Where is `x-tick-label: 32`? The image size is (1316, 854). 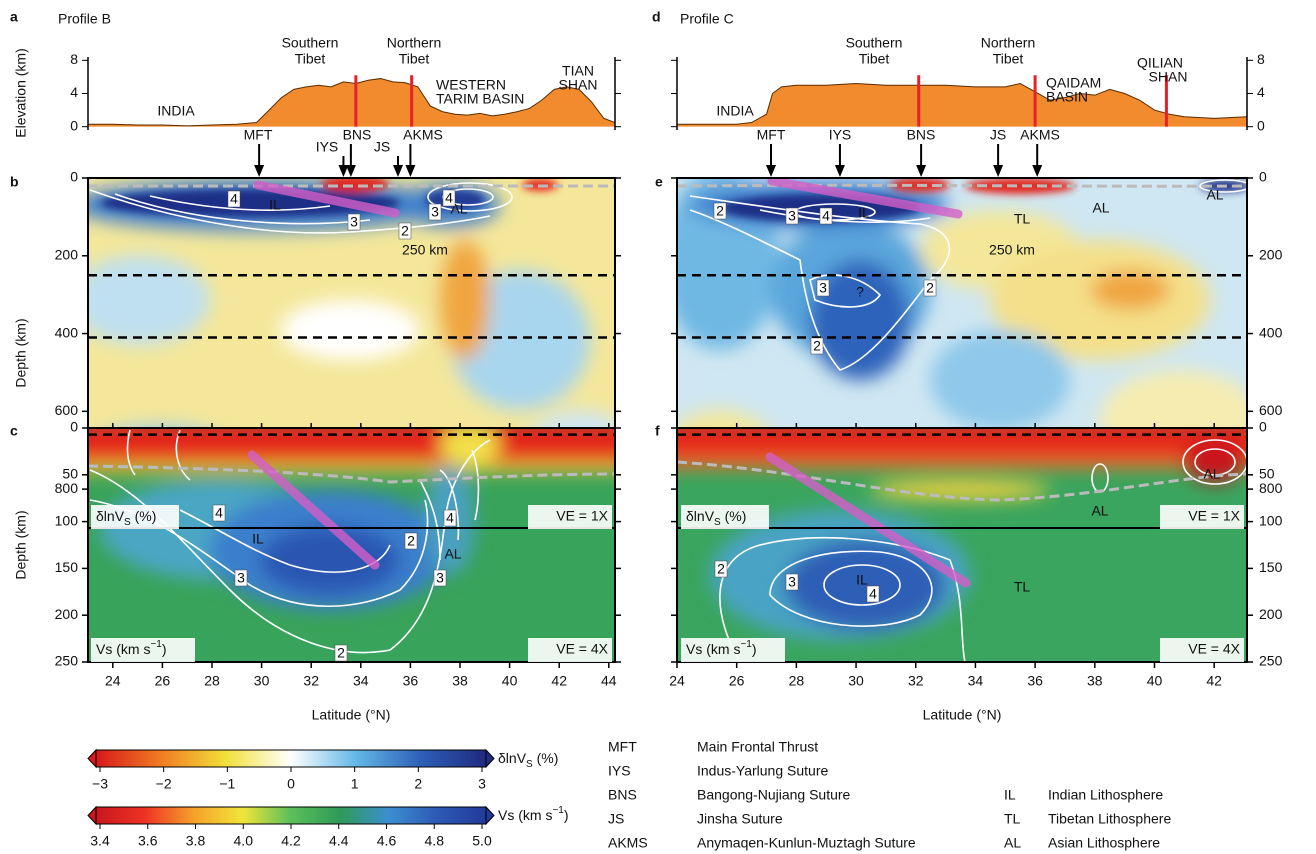 x-tick-label: 32 is located at coordinates (916, 681).